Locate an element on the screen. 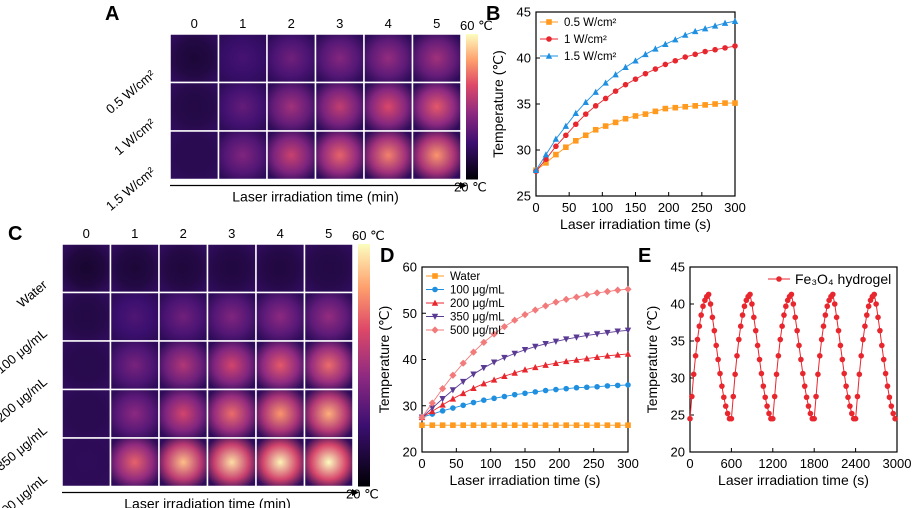 The width and height of the screenshot is (913, 508). x-tick-label: 0 is located at coordinates (421, 463).